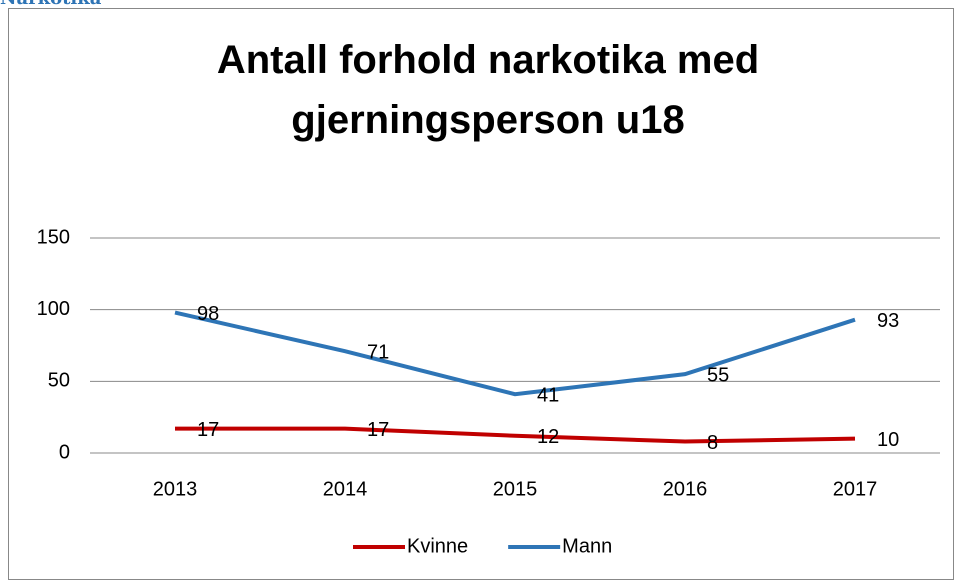  What do you see at coordinates (175, 489) in the screenshot?
I see `x-tick-label: 2013` at bounding box center [175, 489].